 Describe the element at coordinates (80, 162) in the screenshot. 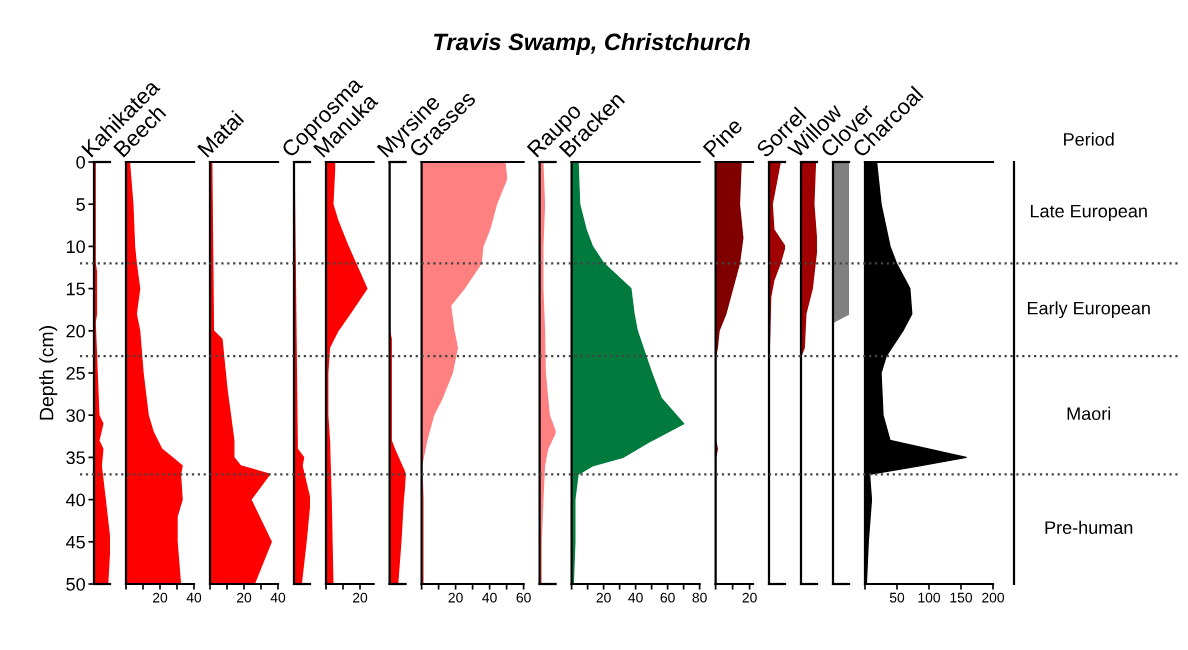

I see `y-tick-label: 0` at that location.